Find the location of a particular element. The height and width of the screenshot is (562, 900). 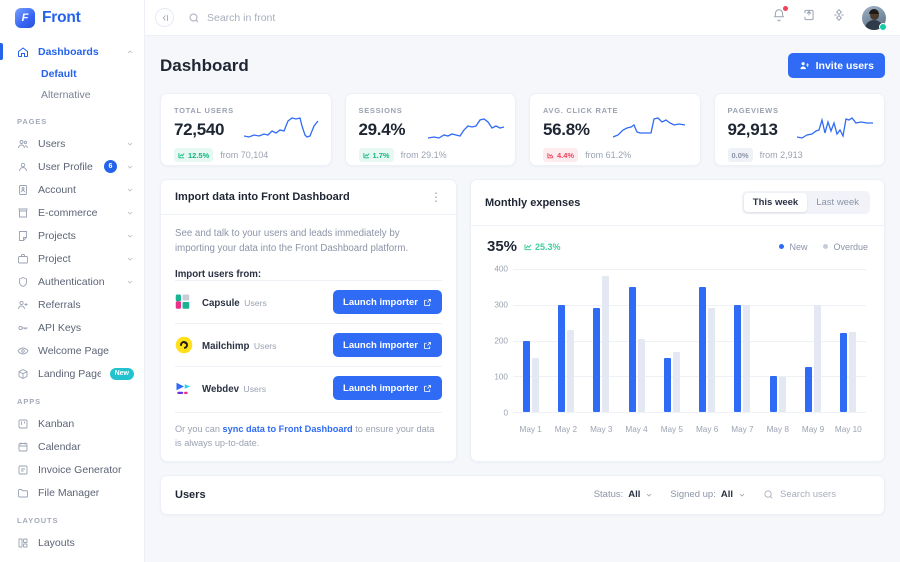

users-search is located at coordinates (816, 495).